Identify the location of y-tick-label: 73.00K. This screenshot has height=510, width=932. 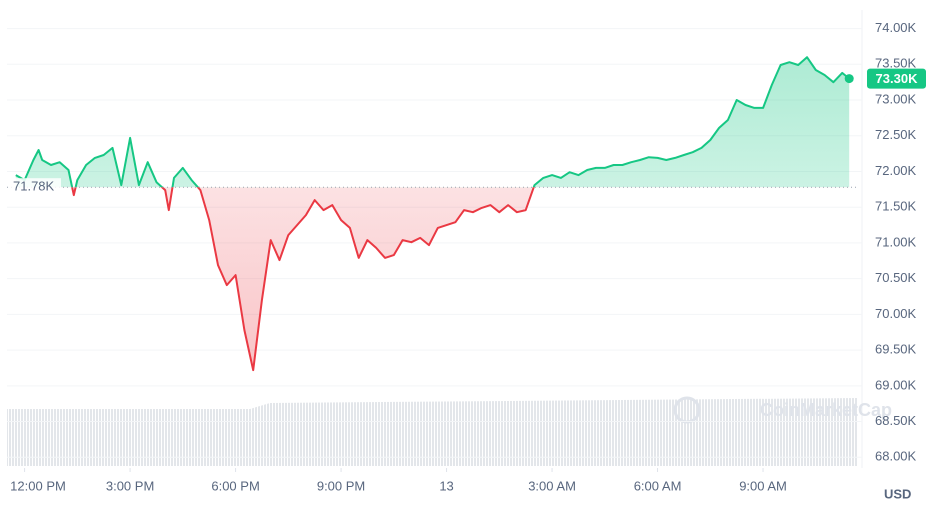
(896, 98).